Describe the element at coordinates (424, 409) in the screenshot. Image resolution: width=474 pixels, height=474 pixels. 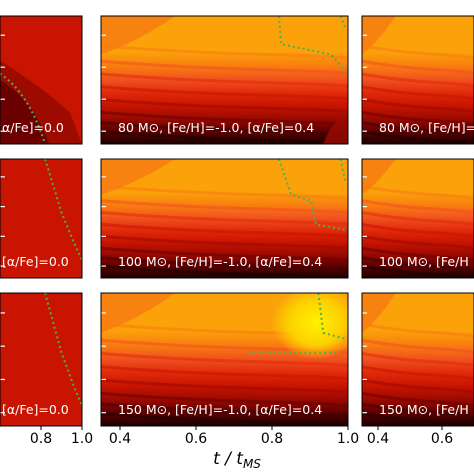
I see `panel-label: 150 M⊙, [Fe/H` at that location.